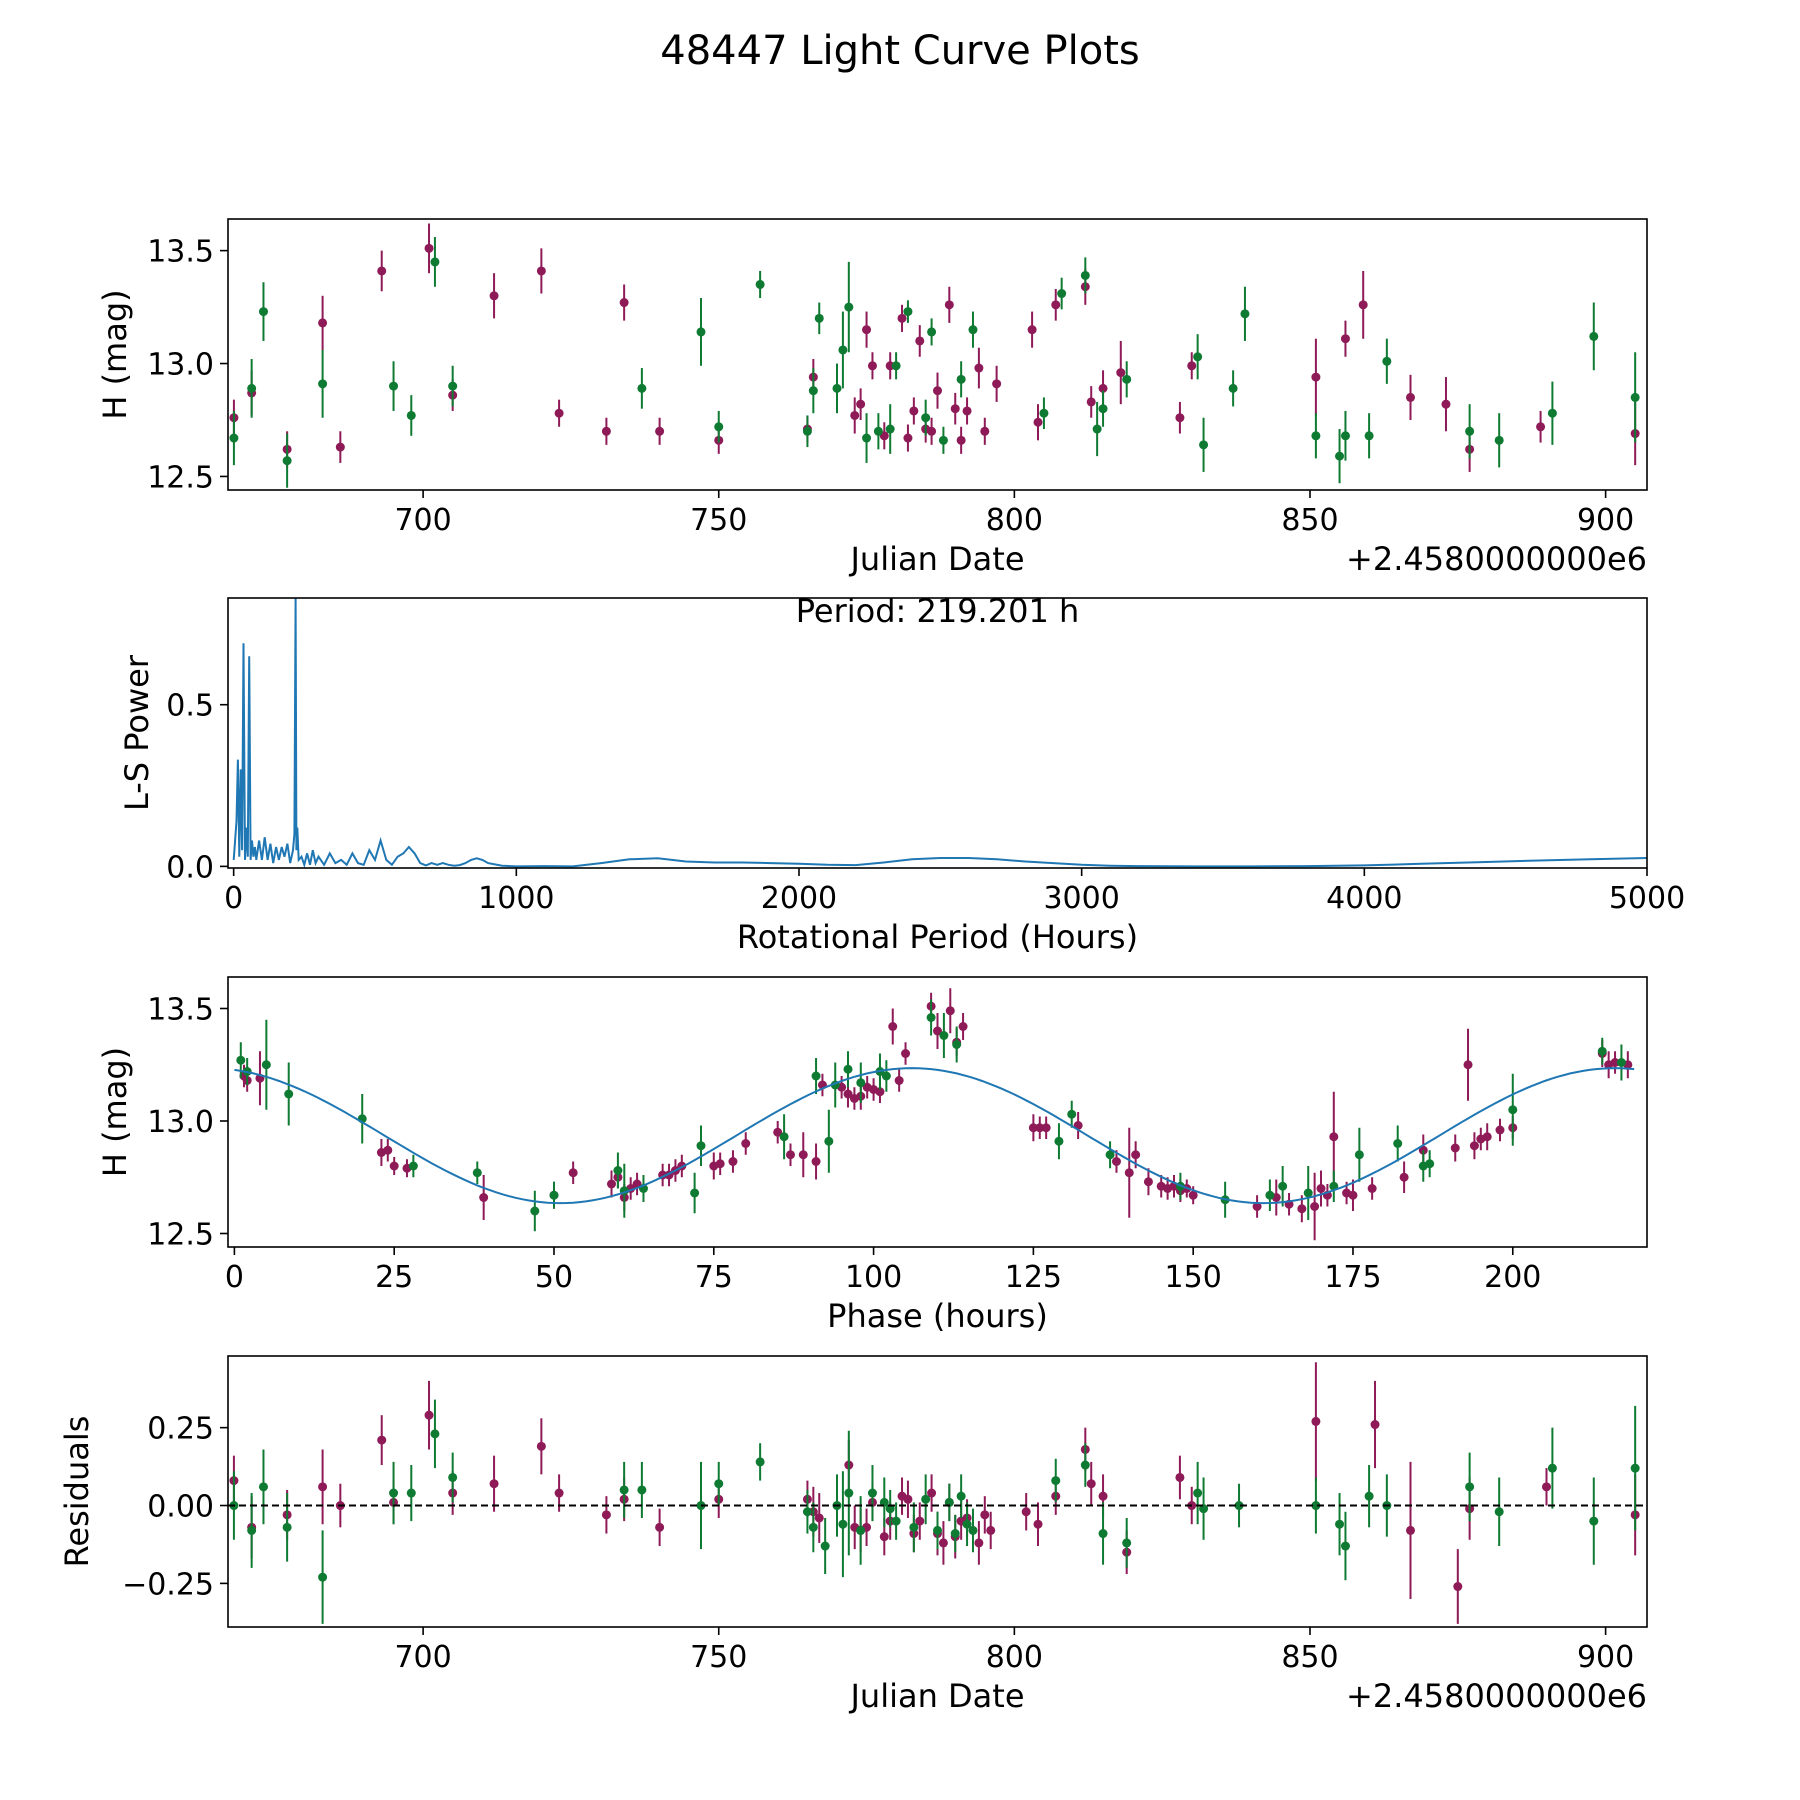  What do you see at coordinates (1081, 898) in the screenshot?
I see `periodogram-xtick-label: 3000` at bounding box center [1081, 898].